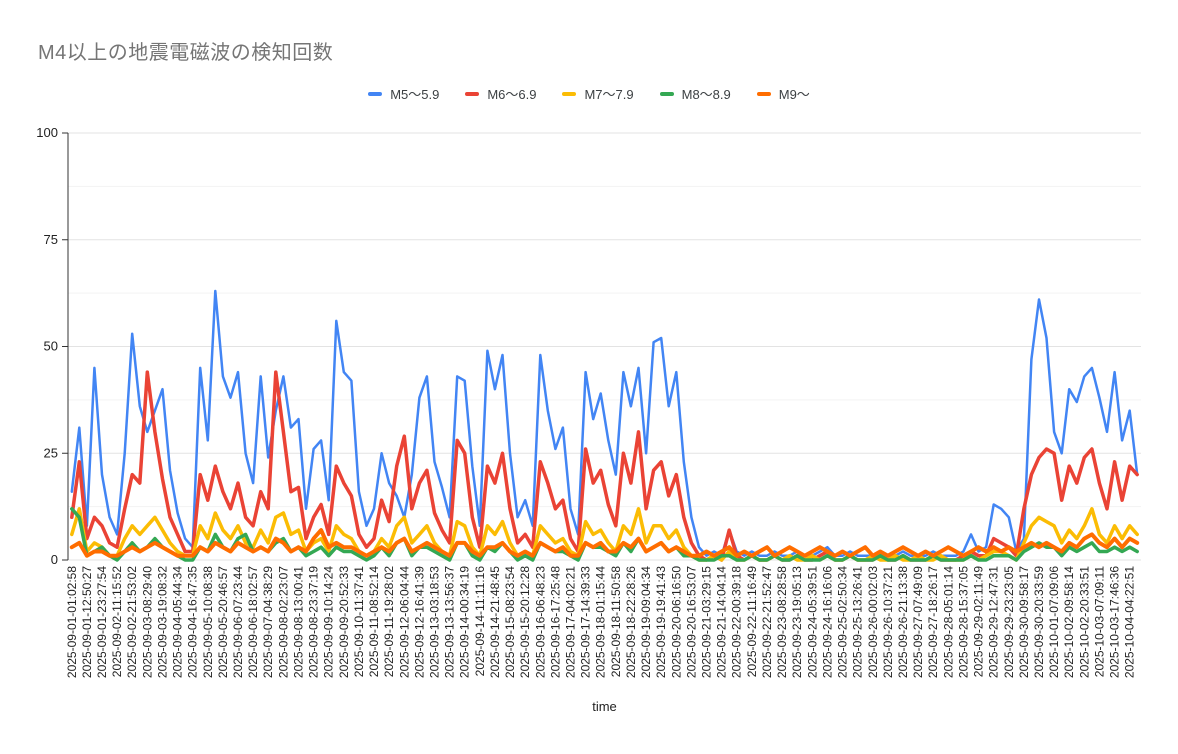  What do you see at coordinates (1099, 622) in the screenshot?
I see `x-tick-label: 2025-10-03-07:09:11` at bounding box center [1099, 622].